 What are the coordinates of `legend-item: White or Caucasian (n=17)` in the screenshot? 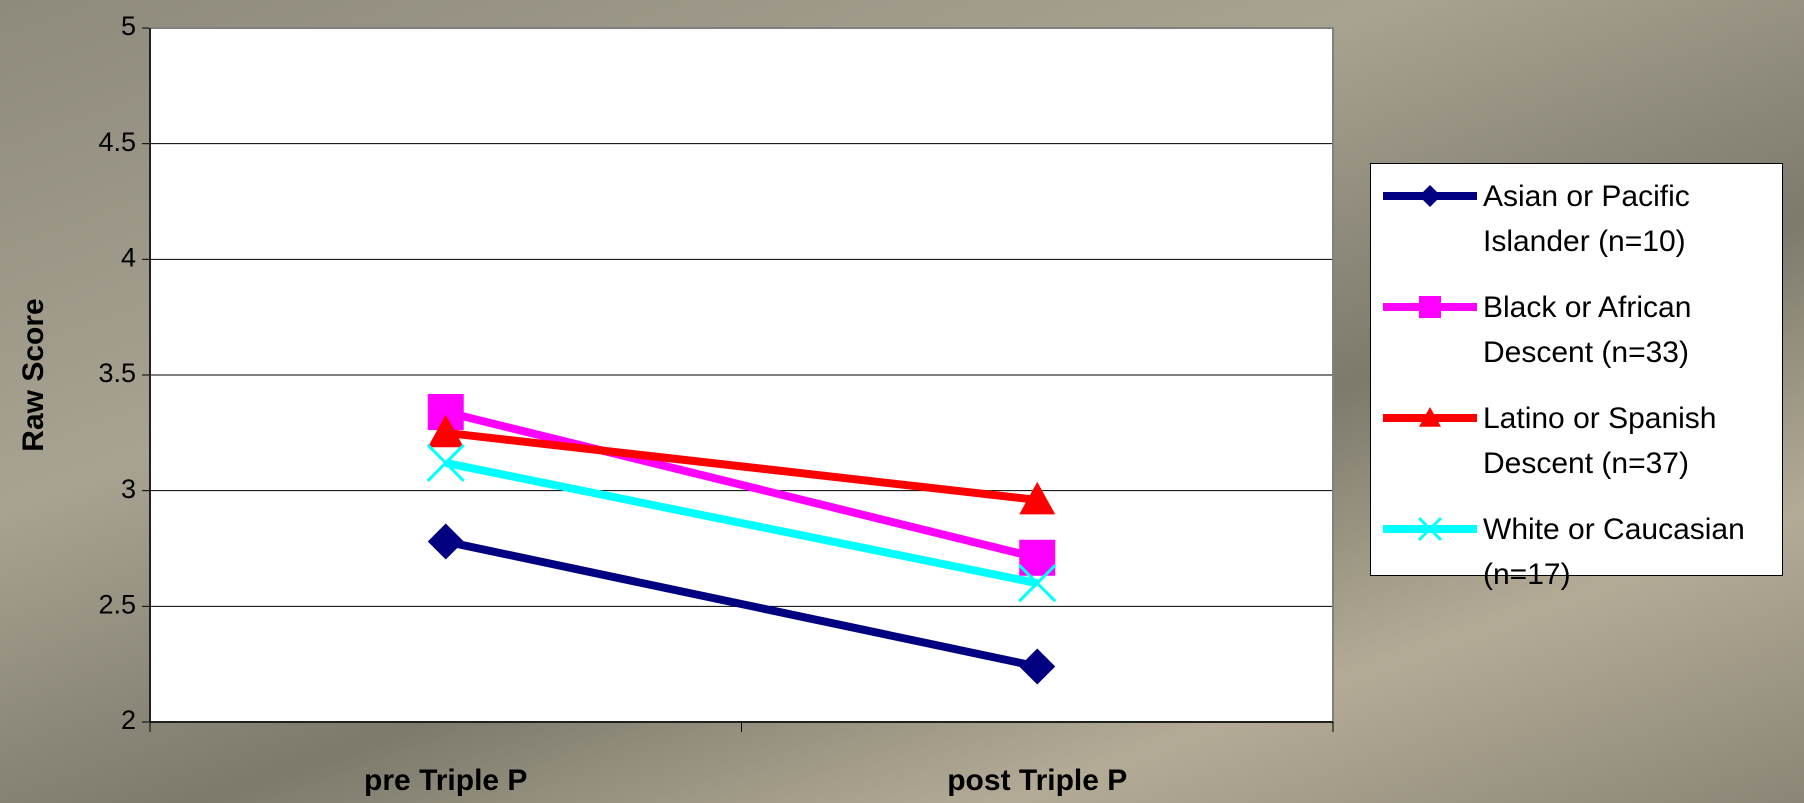 It's located at (1576, 562).